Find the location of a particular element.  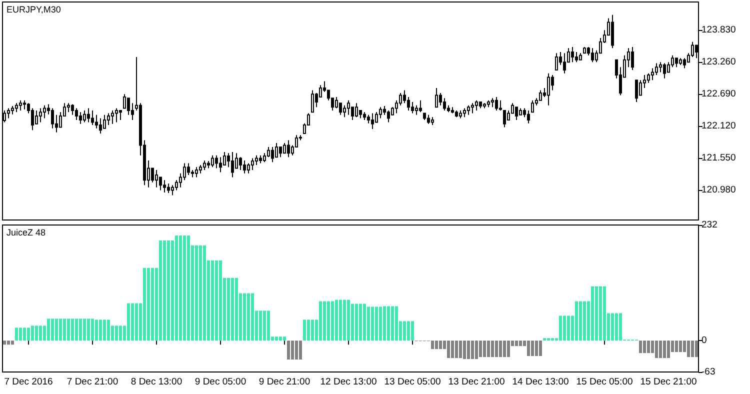

x-tick-label: 12 Dec 13:00 is located at coordinates (348, 382).